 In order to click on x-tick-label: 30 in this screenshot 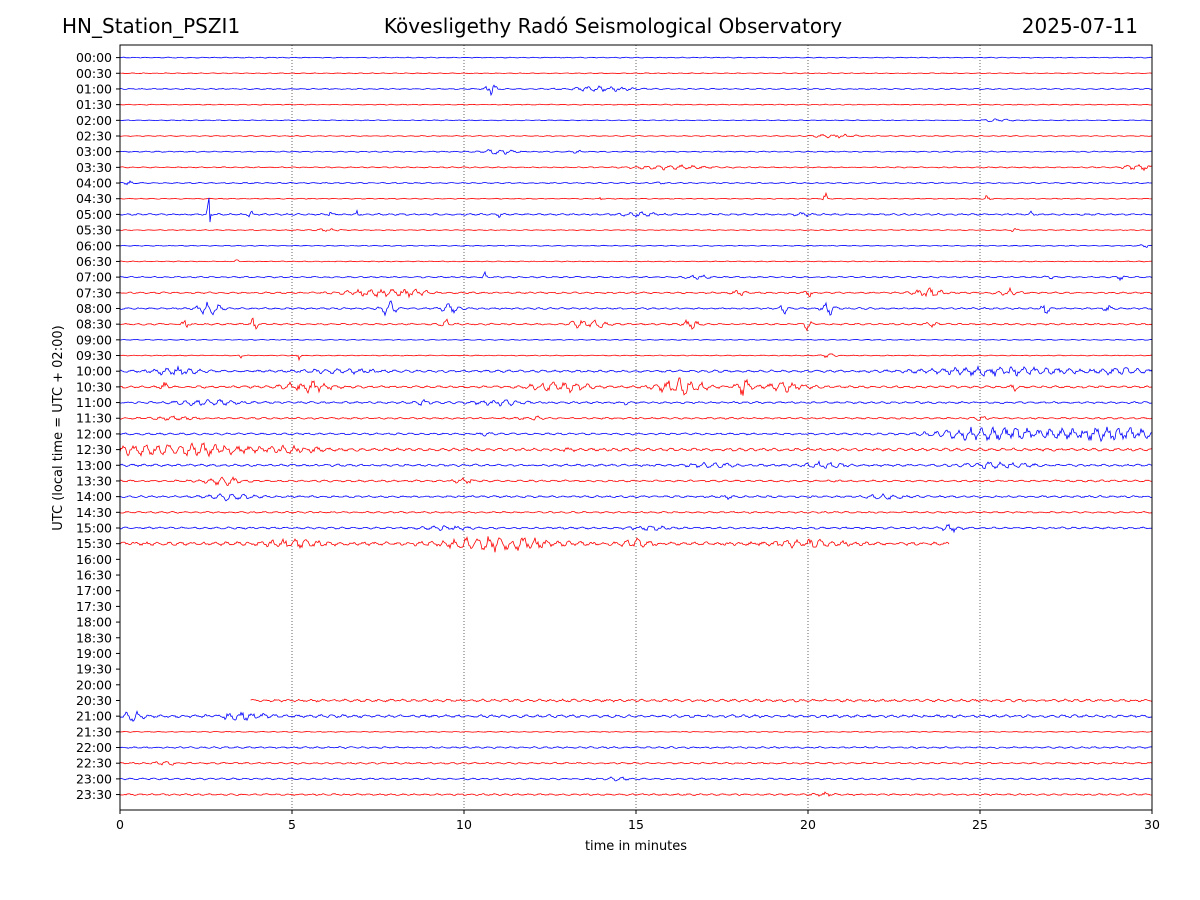, I will do `click(1152, 824)`.